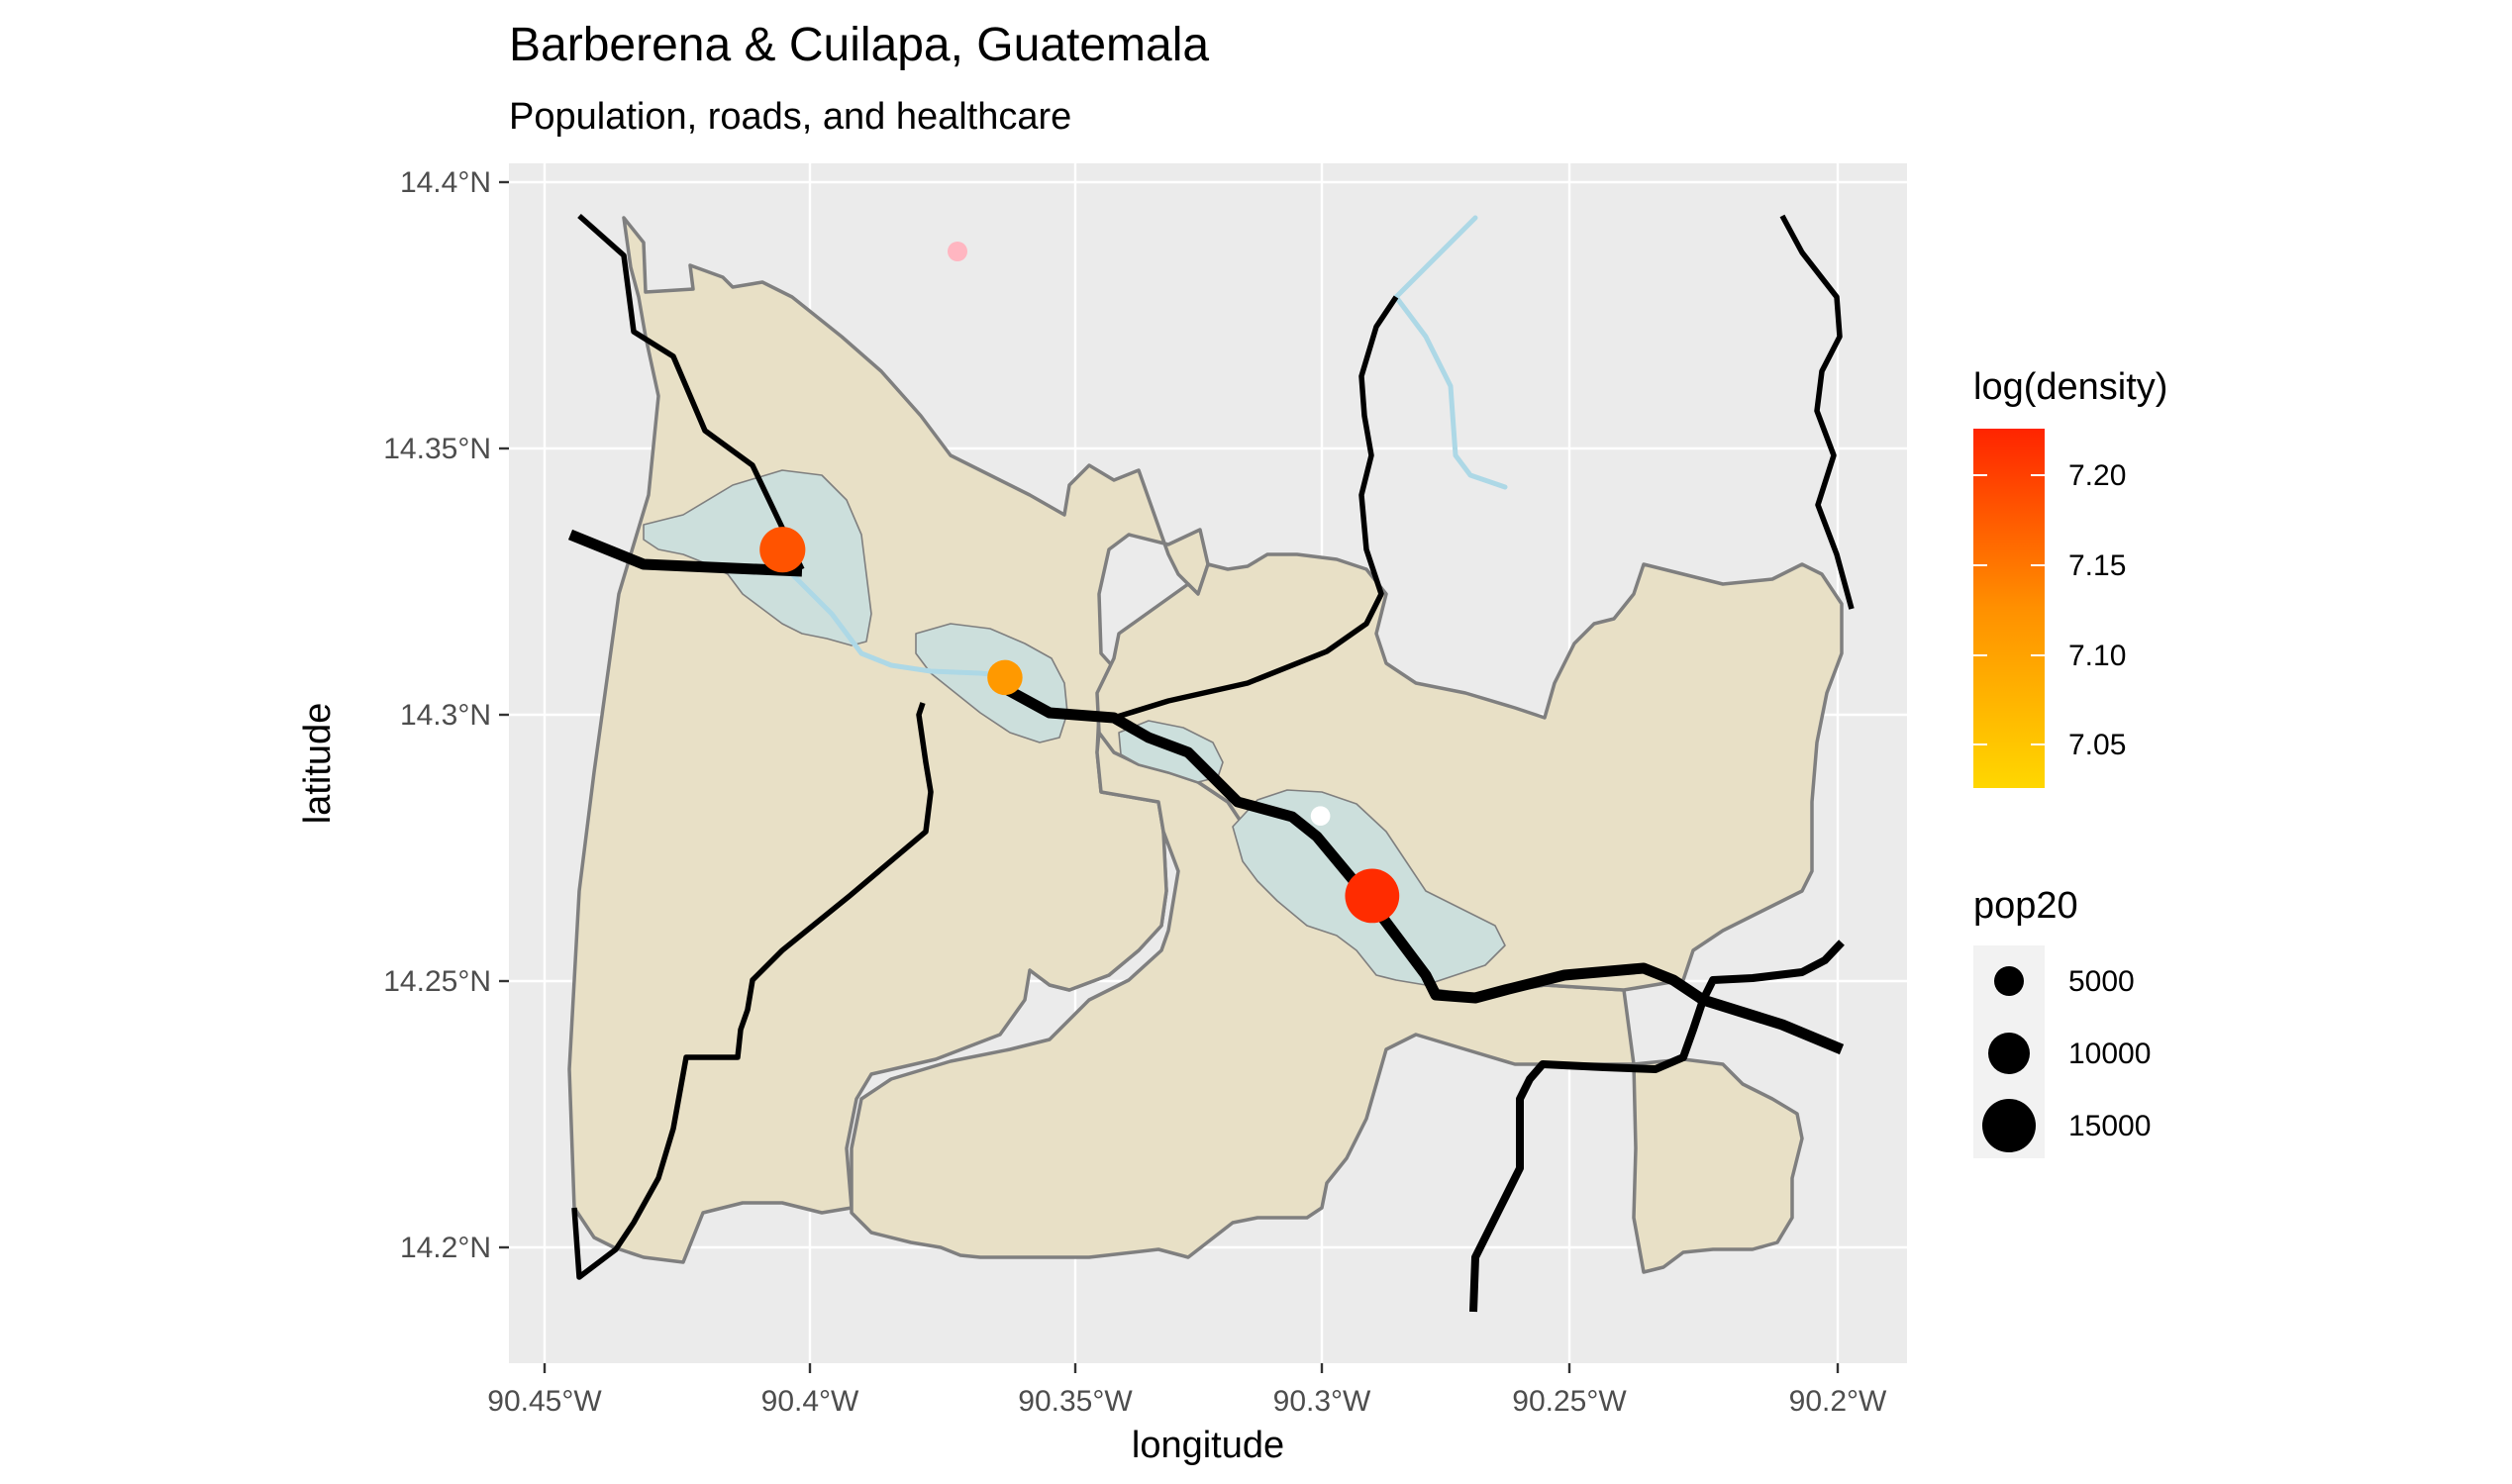 This screenshot has height=1484, width=2512. What do you see at coordinates (318, 764) in the screenshot?
I see `y-axis-title: latitude` at bounding box center [318, 764].